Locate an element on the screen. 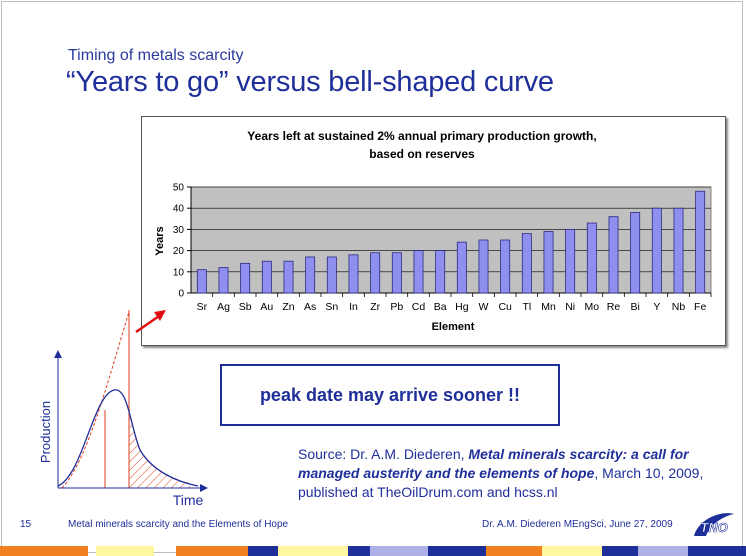 This screenshot has width=746, height=556. bar-tl is located at coordinates (526, 263).